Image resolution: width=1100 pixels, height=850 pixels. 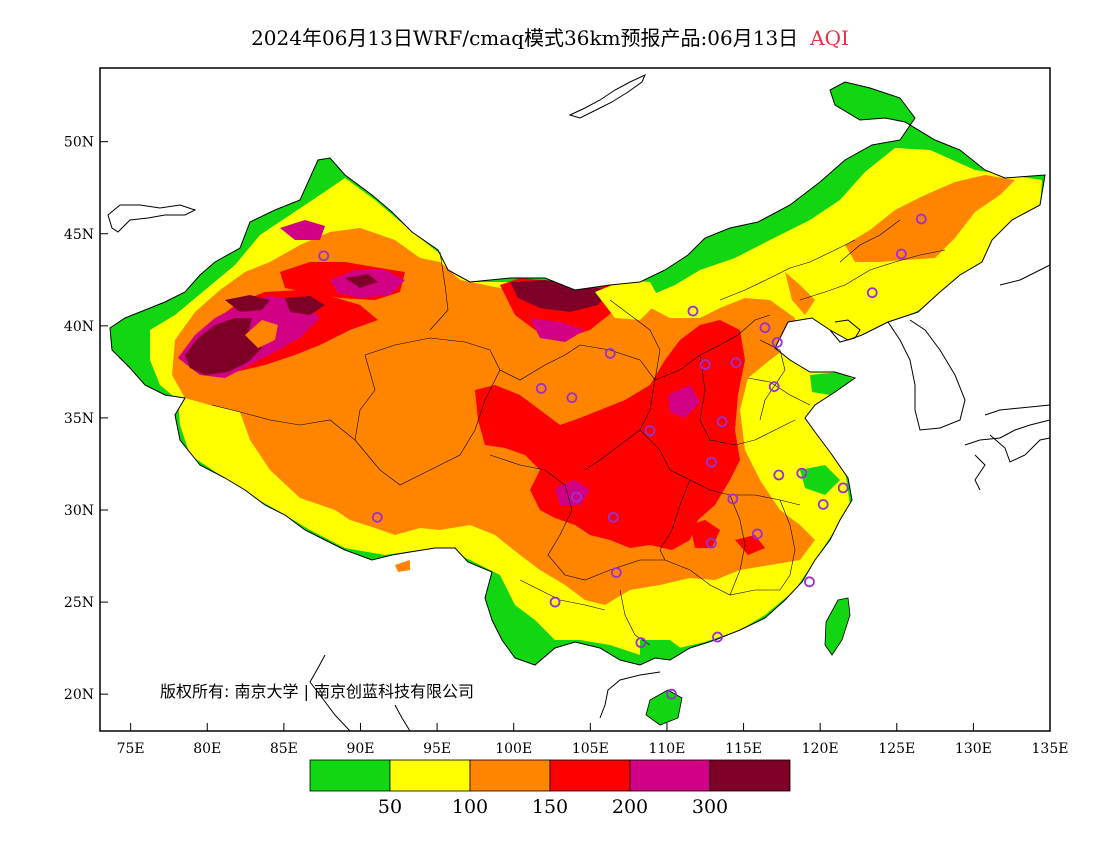 I want to click on legend-label: 50, so click(x=390, y=807).